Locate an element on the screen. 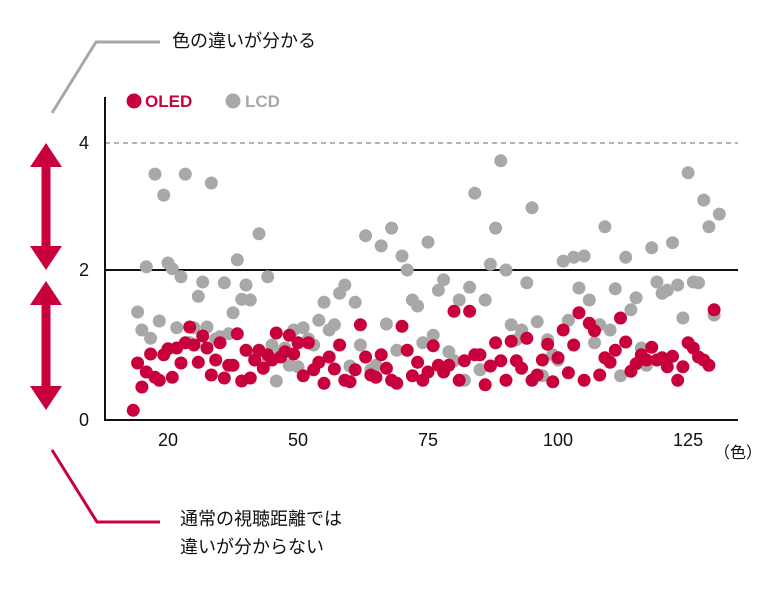  x-tick-label: 20 is located at coordinates (168, 440).